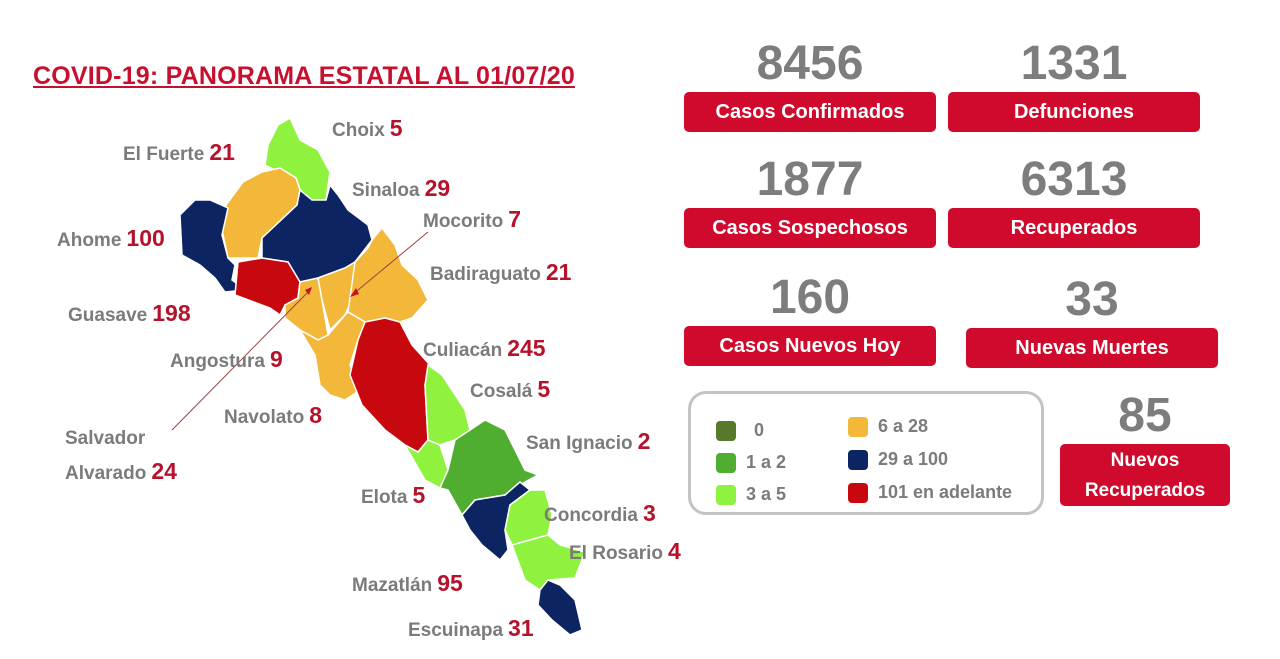  I want to click on label-angostura: Angostura 9, so click(226, 359).